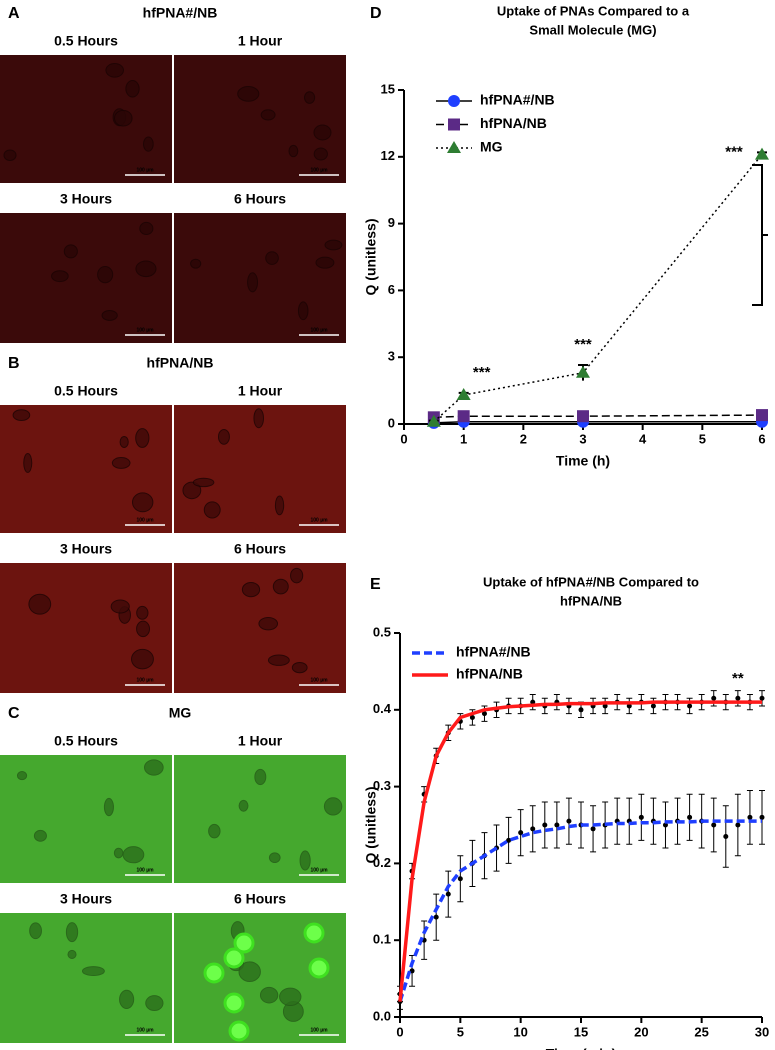  Describe the element at coordinates (86, 391) in the screenshot. I see `time-label: 0.5 Hours` at that location.